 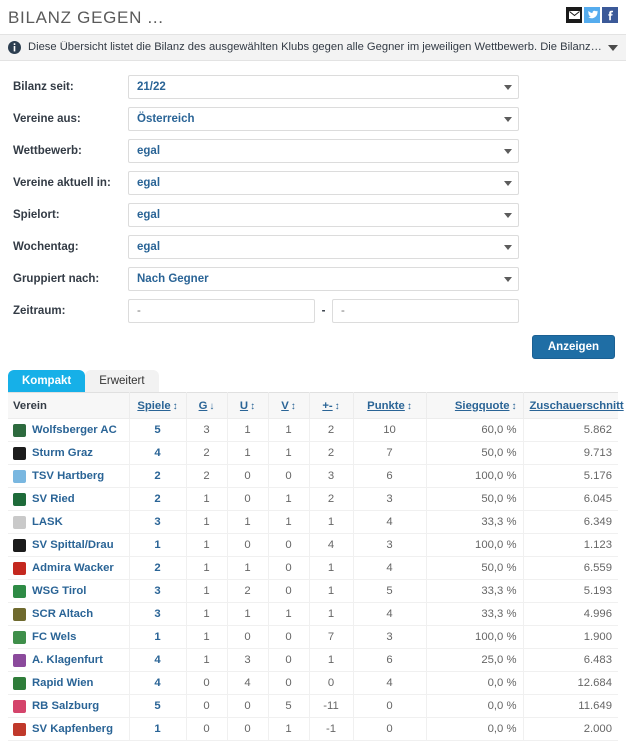 What do you see at coordinates (482, 405) in the screenshot?
I see `sort-link-siegquote: Siegquote` at bounding box center [482, 405].